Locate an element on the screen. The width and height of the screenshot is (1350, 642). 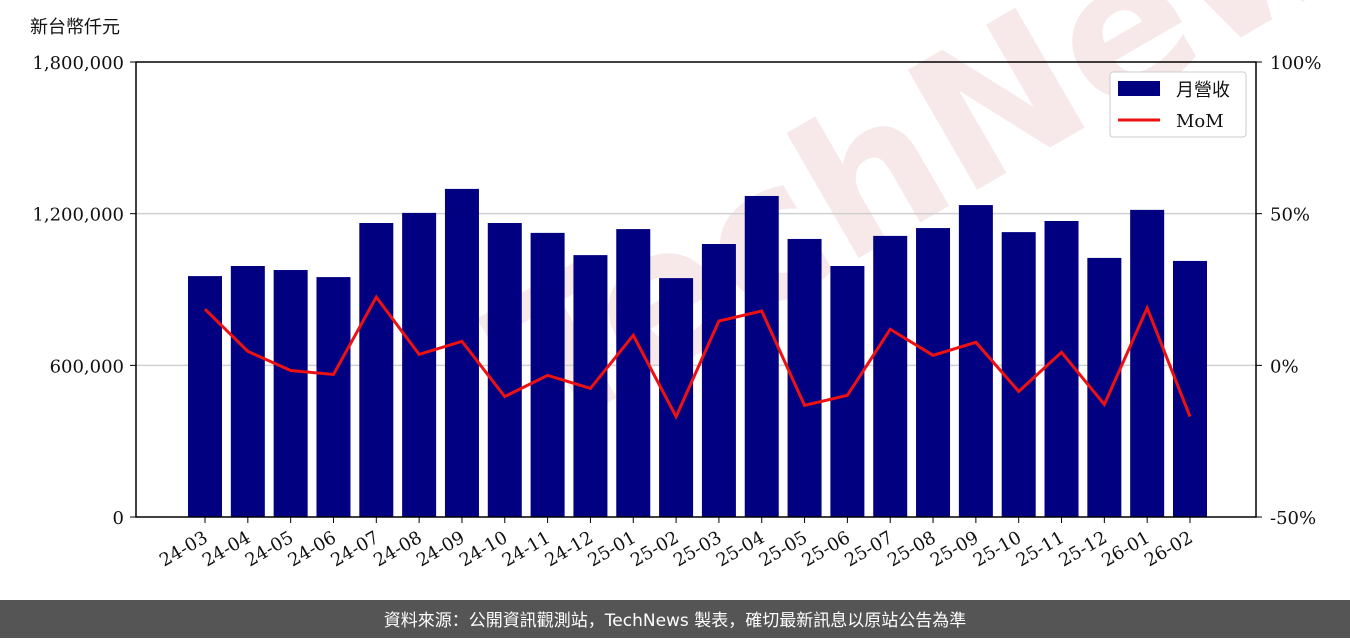
x-tick-label: 24-12 is located at coordinates (568, 549).